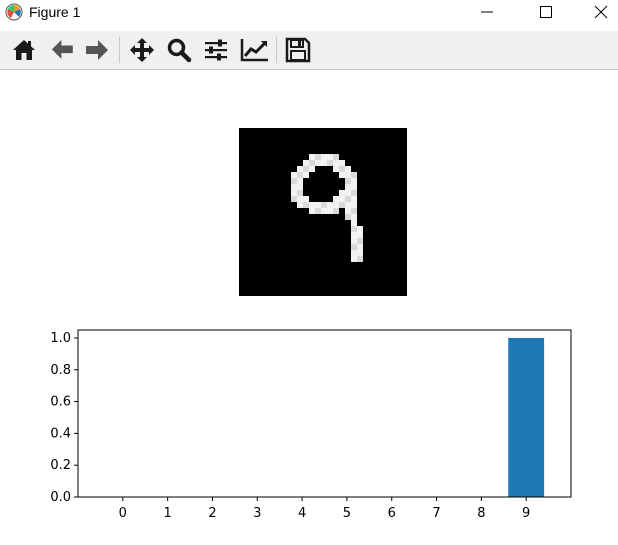 This screenshot has width=618, height=545. I want to click on x-tick-label: 3, so click(257, 513).